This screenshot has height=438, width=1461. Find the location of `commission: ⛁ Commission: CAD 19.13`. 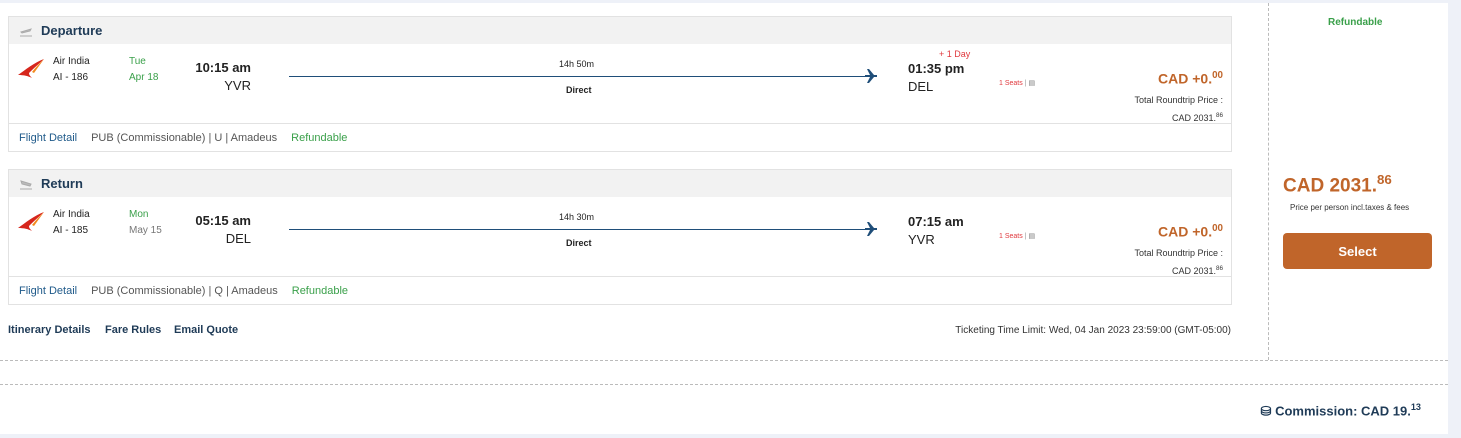

commission: ⛁ Commission: CAD 19.13 is located at coordinates (1341, 410).